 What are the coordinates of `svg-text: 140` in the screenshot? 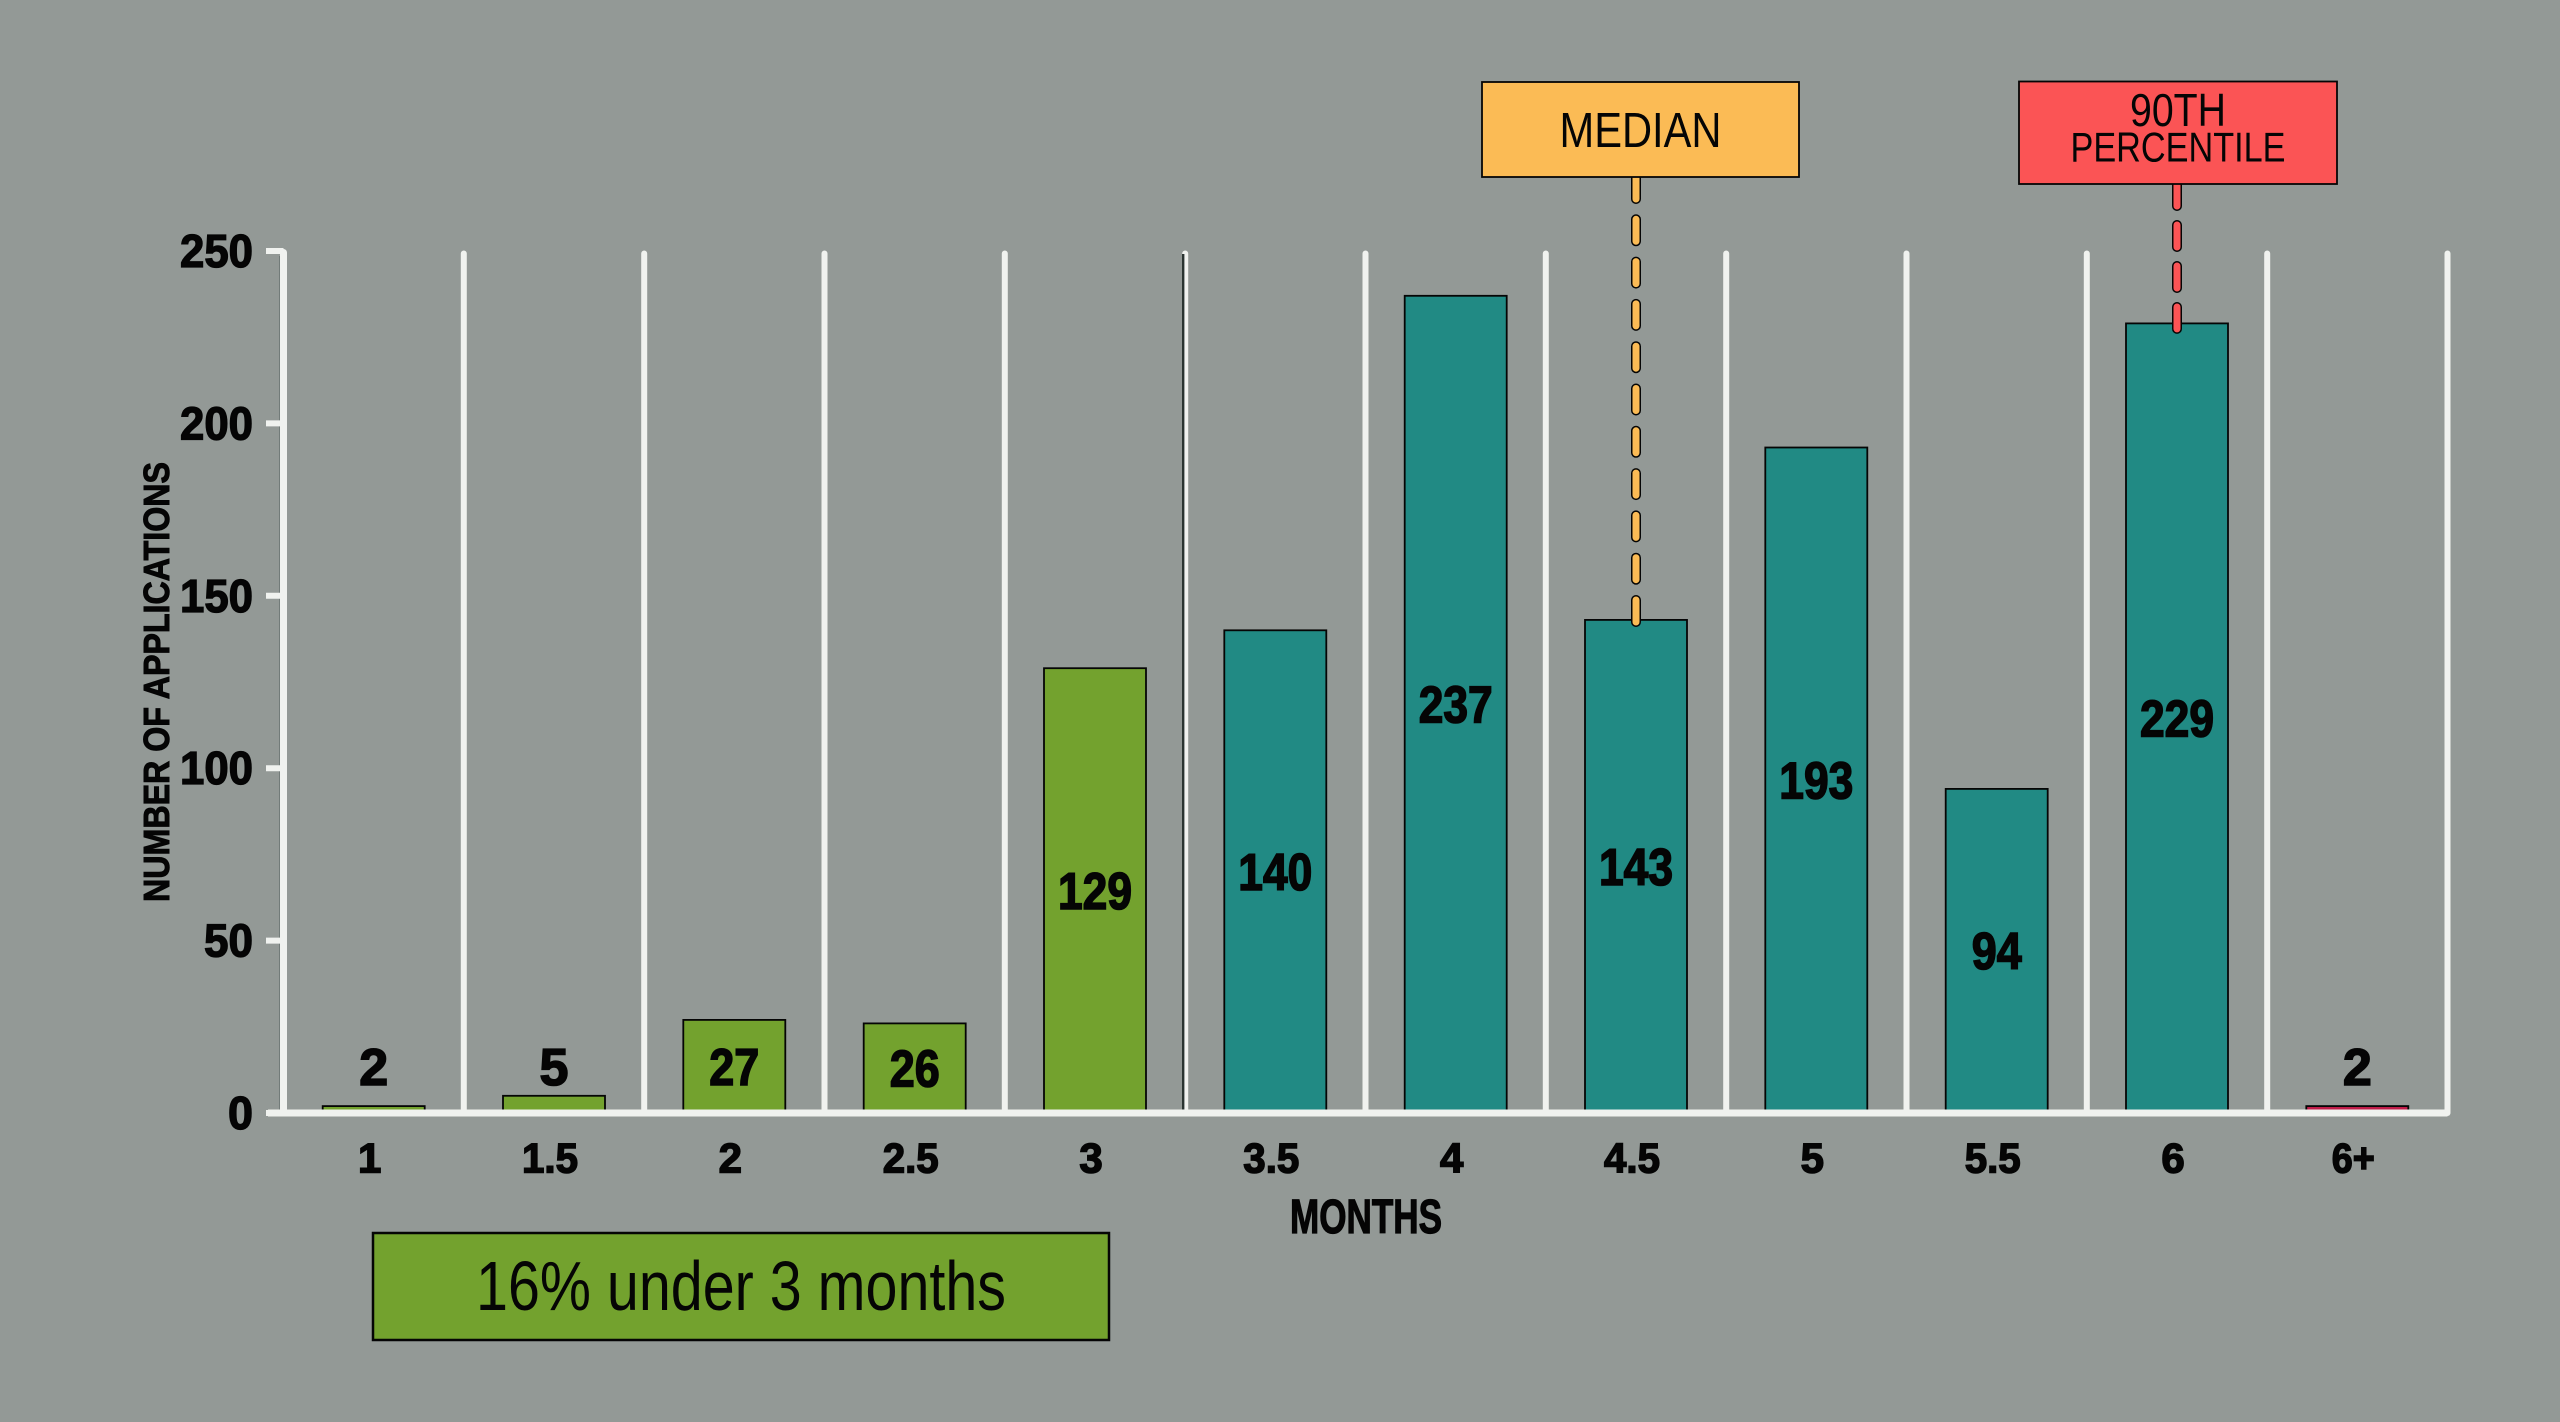 It's located at (1275, 873).